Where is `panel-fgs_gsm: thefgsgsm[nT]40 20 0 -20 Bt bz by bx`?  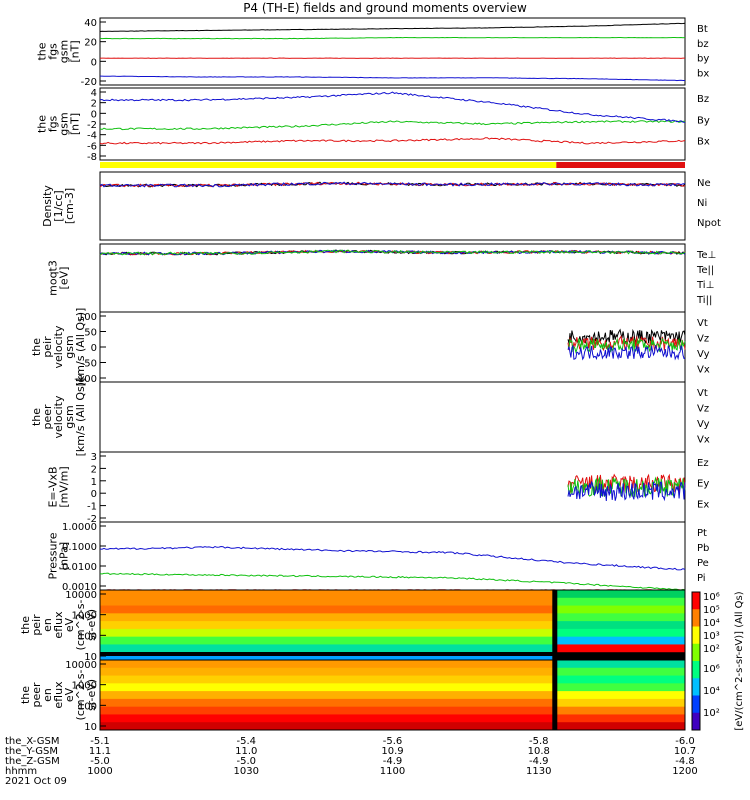
panel-fgs_gsm: thefgsgsm[nT]40 20 0 -20 Bt bz by bx is located at coordinates (372, 52).